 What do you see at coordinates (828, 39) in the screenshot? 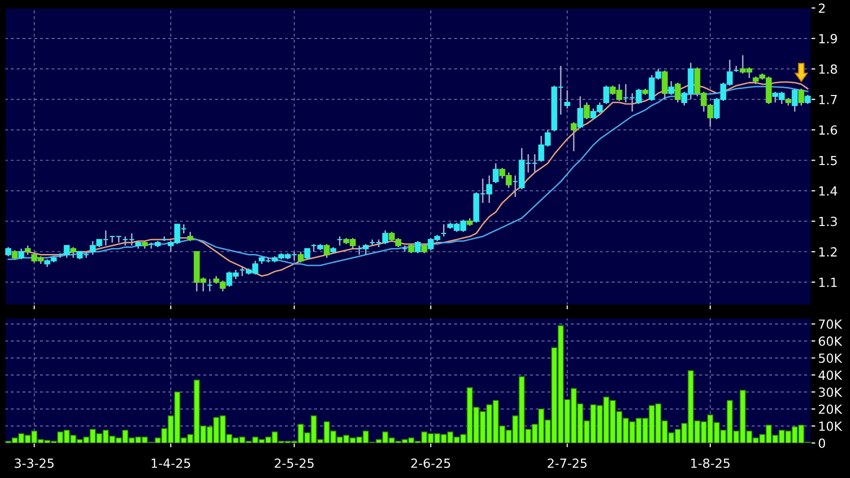
I see `y-tick-label: 1.9` at bounding box center [828, 39].